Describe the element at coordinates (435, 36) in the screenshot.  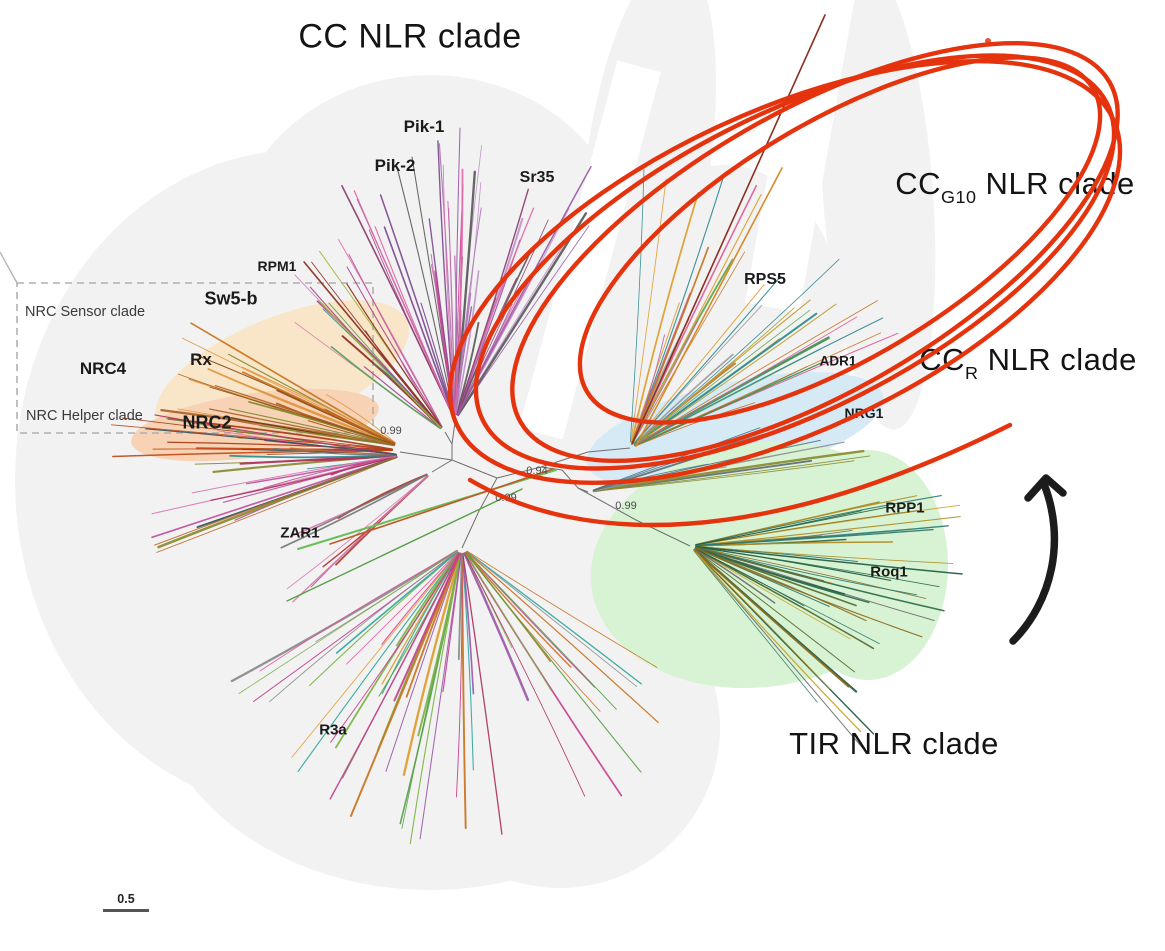
I see `cc-title-text-post: NLR clade` at that location.